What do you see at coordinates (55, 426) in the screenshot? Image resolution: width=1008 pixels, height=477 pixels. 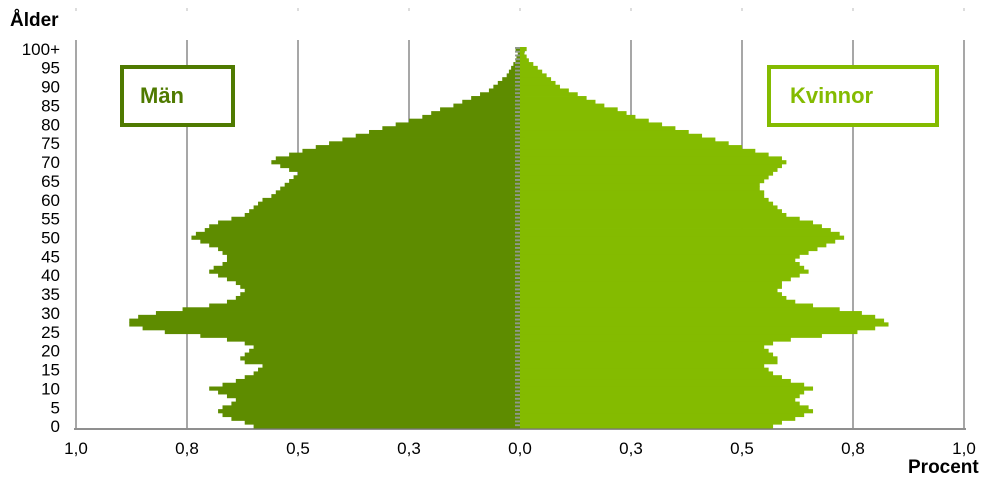 I see `y-tick-label: 0` at bounding box center [55, 426].